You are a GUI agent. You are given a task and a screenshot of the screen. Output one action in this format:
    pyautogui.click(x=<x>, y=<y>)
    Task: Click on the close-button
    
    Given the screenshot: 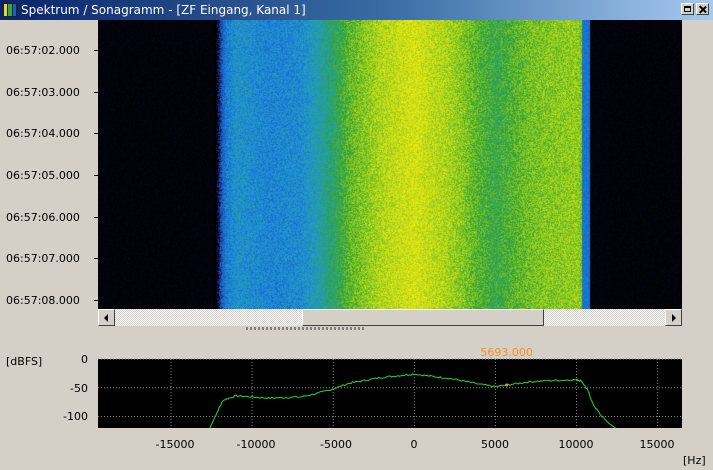 What is the action you would take?
    pyautogui.click(x=702, y=9)
    